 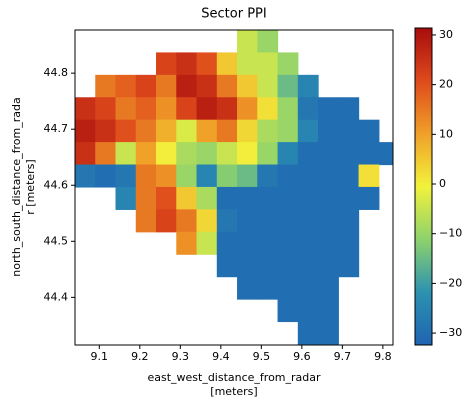 I want to click on colorbar-tick-label: 0, so click(x=442, y=183).